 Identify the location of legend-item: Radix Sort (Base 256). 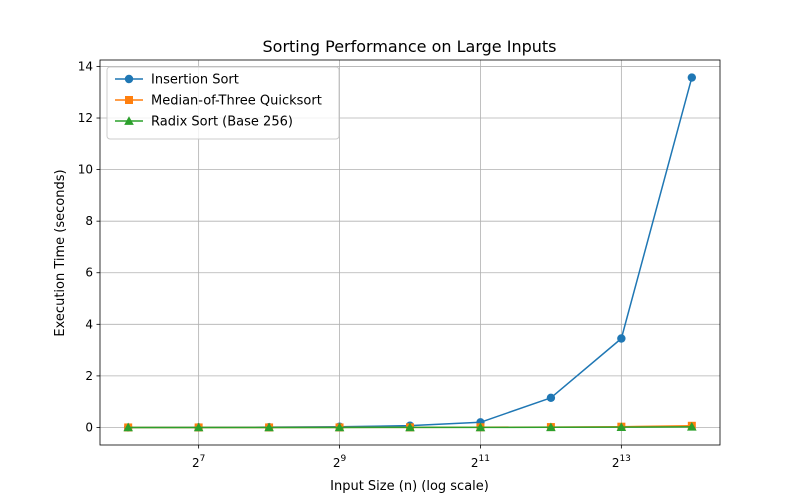
(204, 122).